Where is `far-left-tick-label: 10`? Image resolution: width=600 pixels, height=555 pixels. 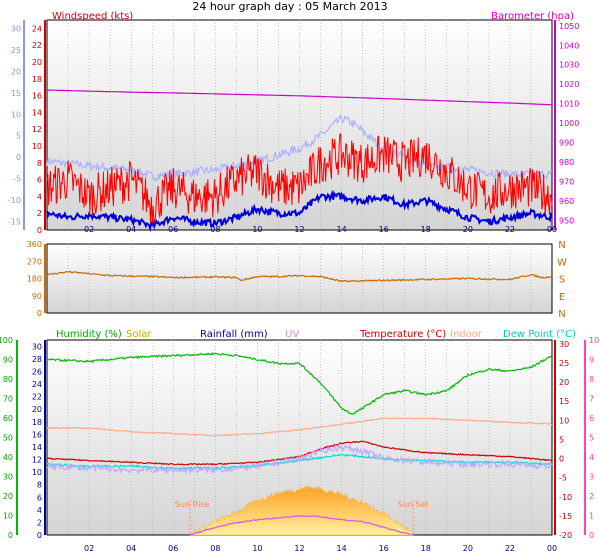 far-left-tick-label: 10 is located at coordinates (16, 114).